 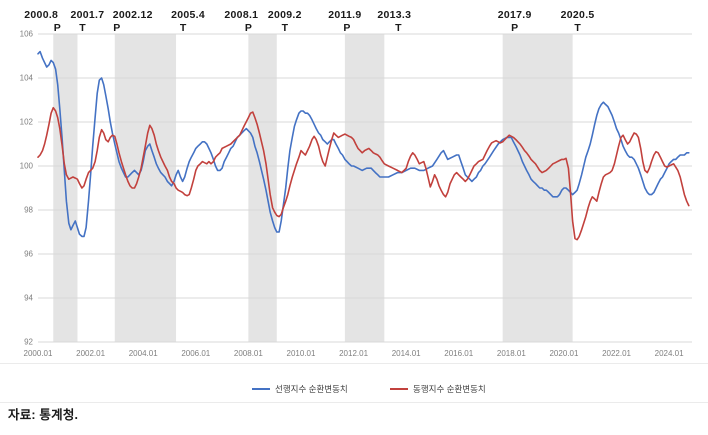 What do you see at coordinates (449, 389) in the screenshot?
I see `coincident-legend-label: 동행지수 순환변동치` at bounding box center [449, 389].